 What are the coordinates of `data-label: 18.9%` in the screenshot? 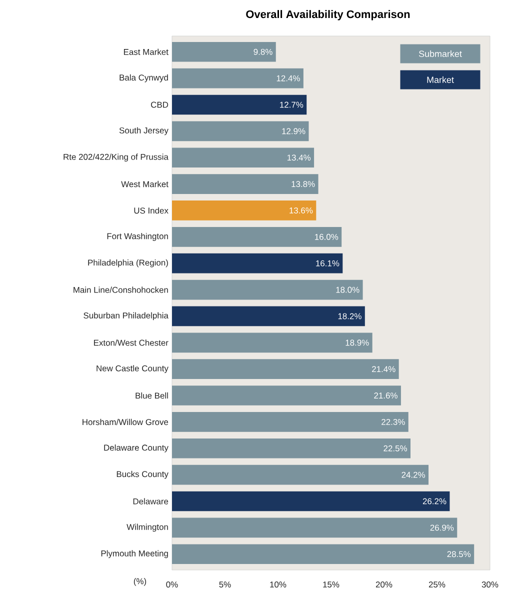 It's located at (357, 343).